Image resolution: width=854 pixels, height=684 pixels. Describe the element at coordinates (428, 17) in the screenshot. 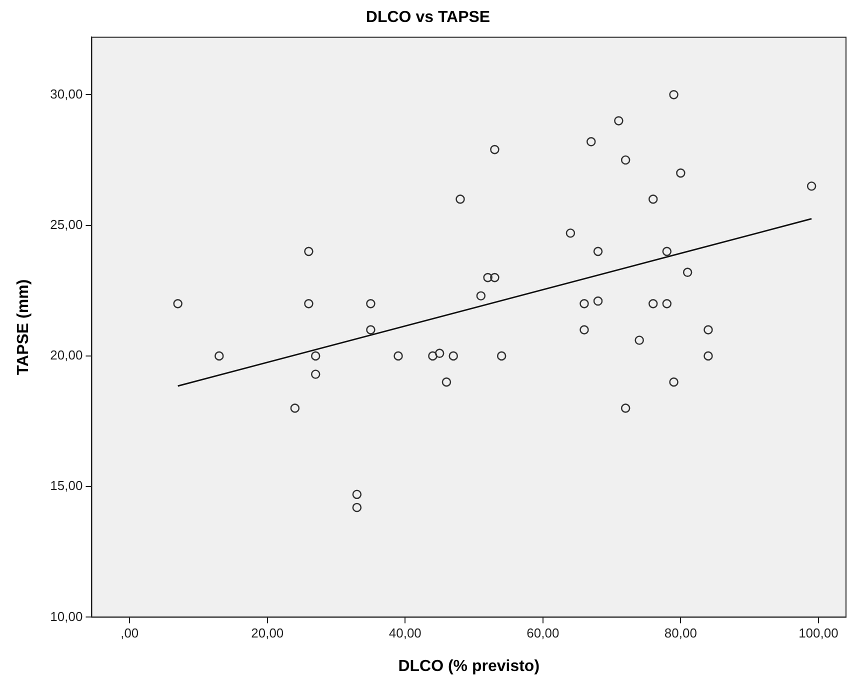

I see `chart-title: DLCO vs TAPSE` at that location.